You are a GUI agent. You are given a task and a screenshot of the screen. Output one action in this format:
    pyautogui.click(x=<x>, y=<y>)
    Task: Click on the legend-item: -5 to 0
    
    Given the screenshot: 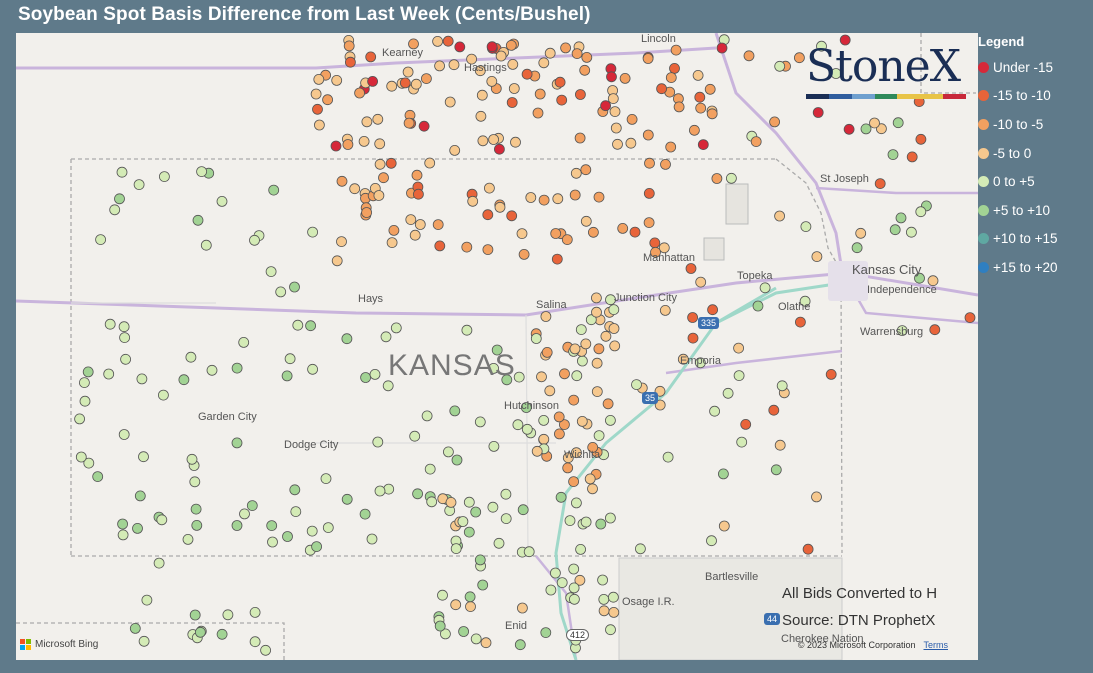 What is the action you would take?
    pyautogui.click(x=1034, y=153)
    